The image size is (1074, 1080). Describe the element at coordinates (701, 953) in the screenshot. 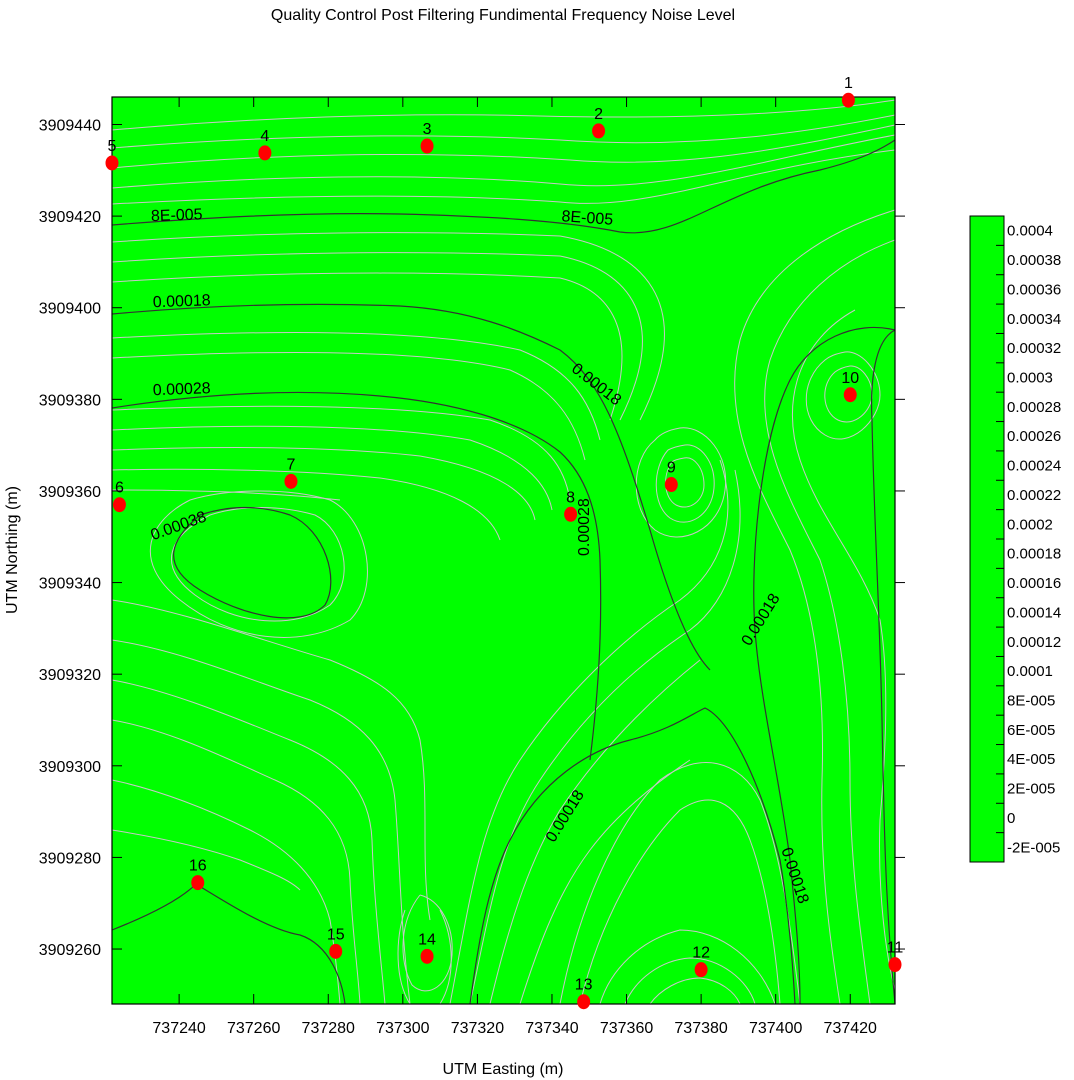

I see `station-label: 12` at that location.